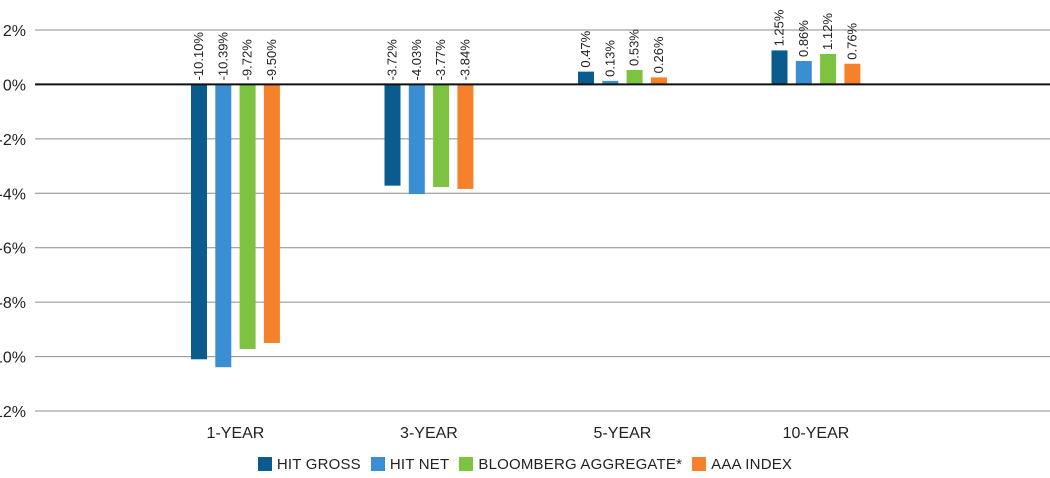  I want to click on legend-swatch-hit-gross, so click(264, 464).